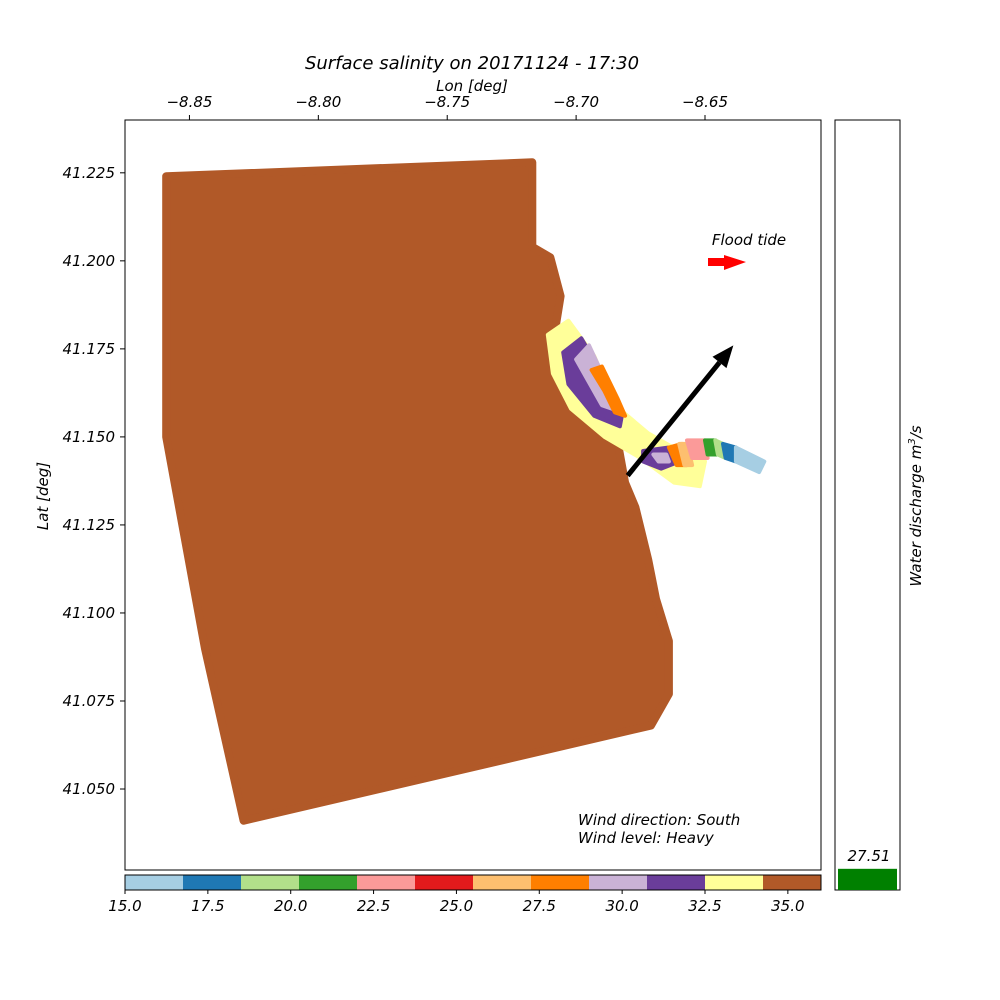 This screenshot has height=1000, width=1000. Describe the element at coordinates (207, 906) in the screenshot. I see `colorbar-tick-label: 17.5` at that location.